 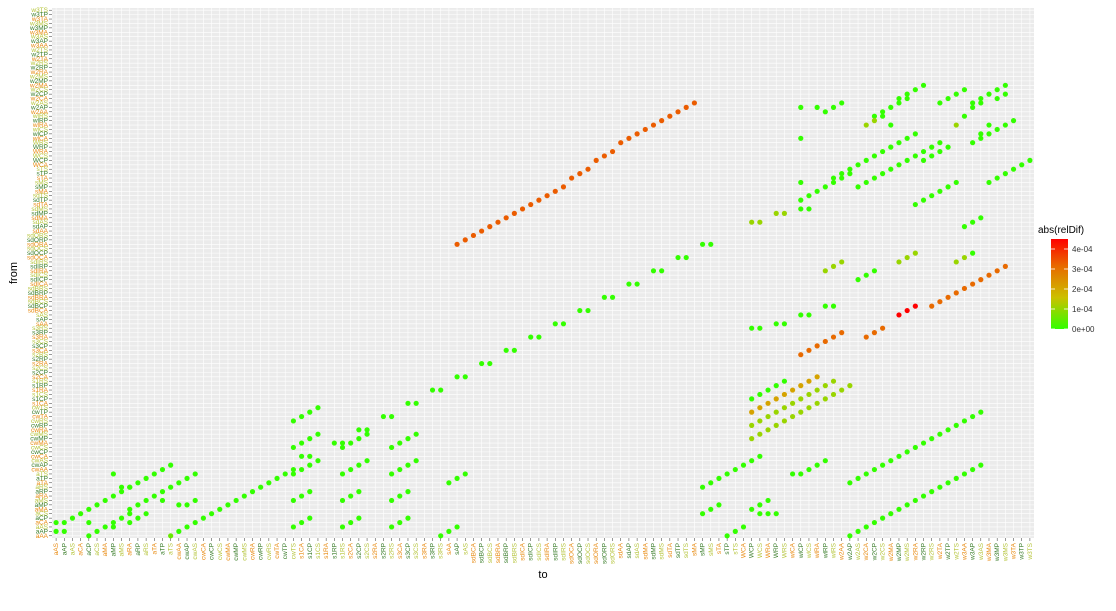 What do you see at coordinates (38, 293) in the screenshot?
I see `y-tick-label: sdBRP` at bounding box center [38, 293].